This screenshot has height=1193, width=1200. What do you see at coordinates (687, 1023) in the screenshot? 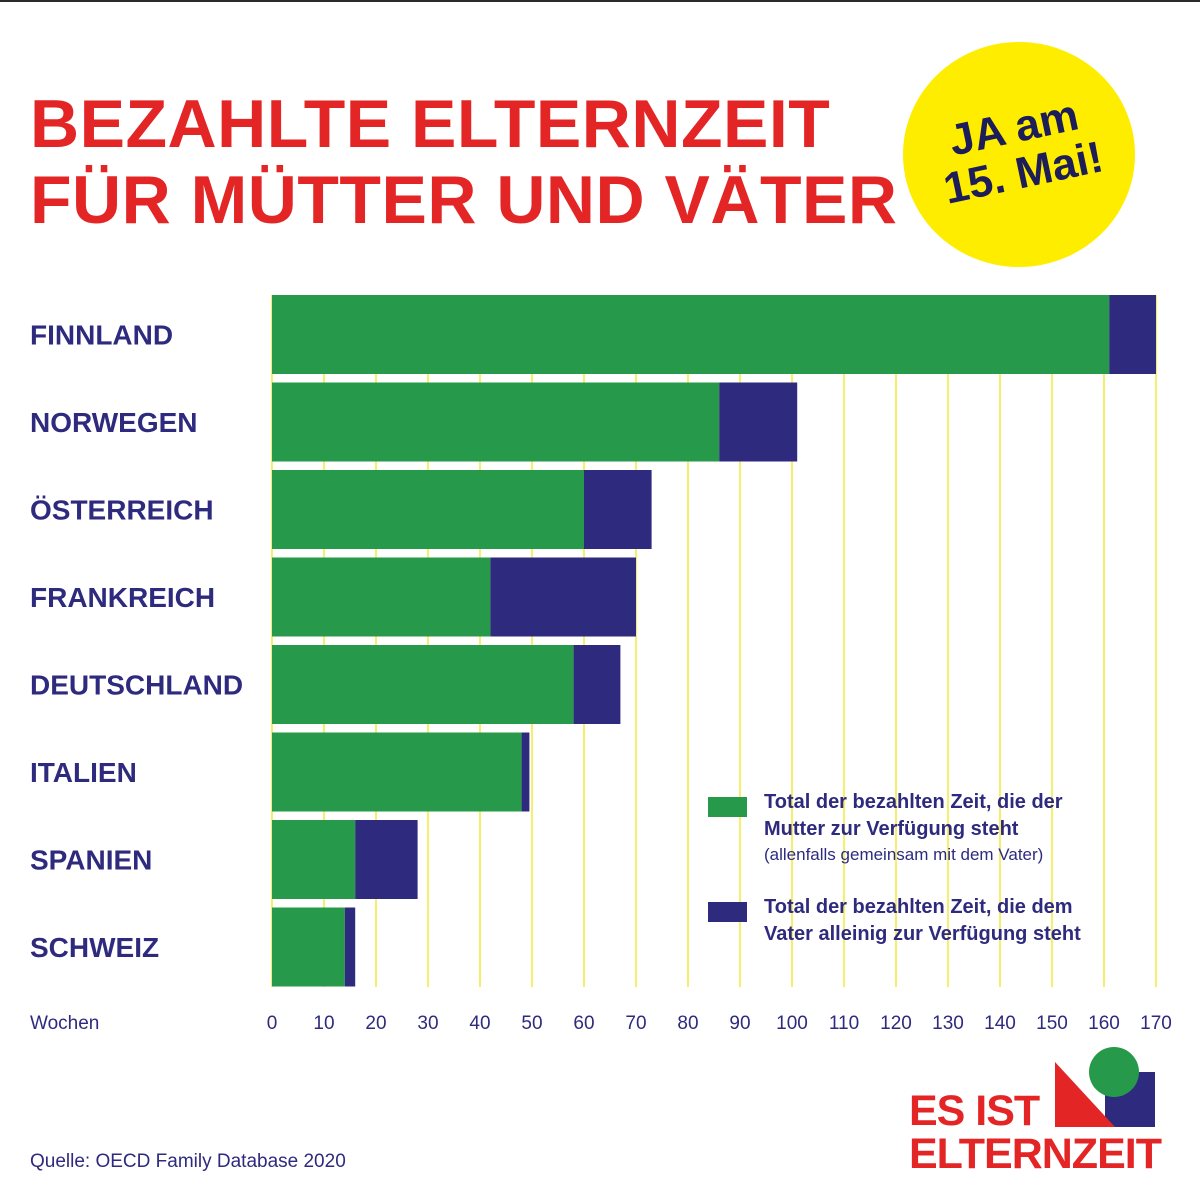
I see `x-tick-label: 80` at bounding box center [687, 1023].